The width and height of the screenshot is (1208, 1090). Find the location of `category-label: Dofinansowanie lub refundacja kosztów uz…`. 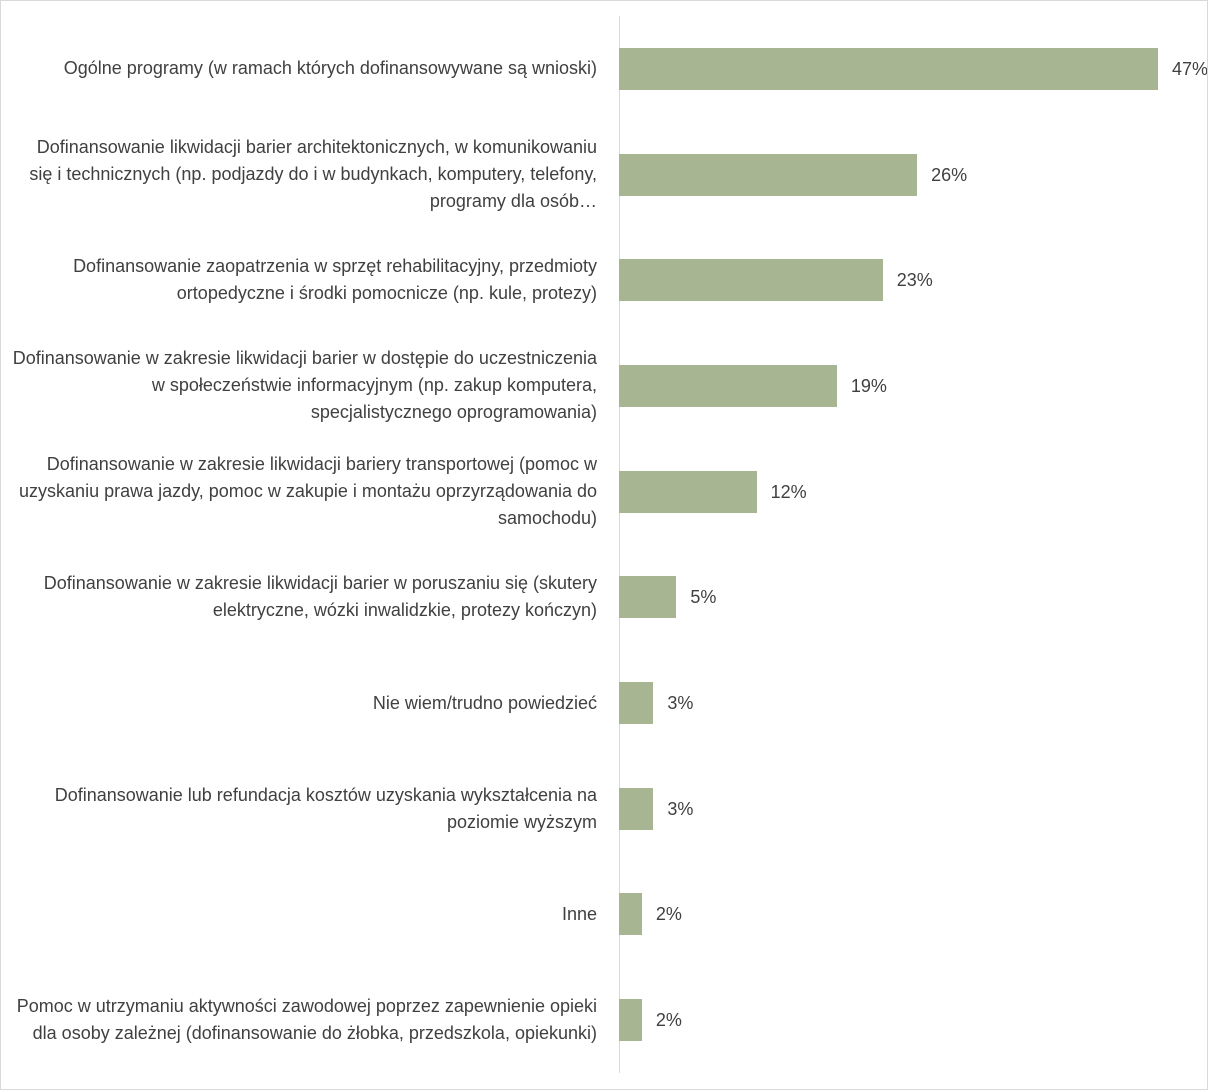

category-label: Dofinansowanie lub refundacja kosztów uz… is located at coordinates (304, 809).